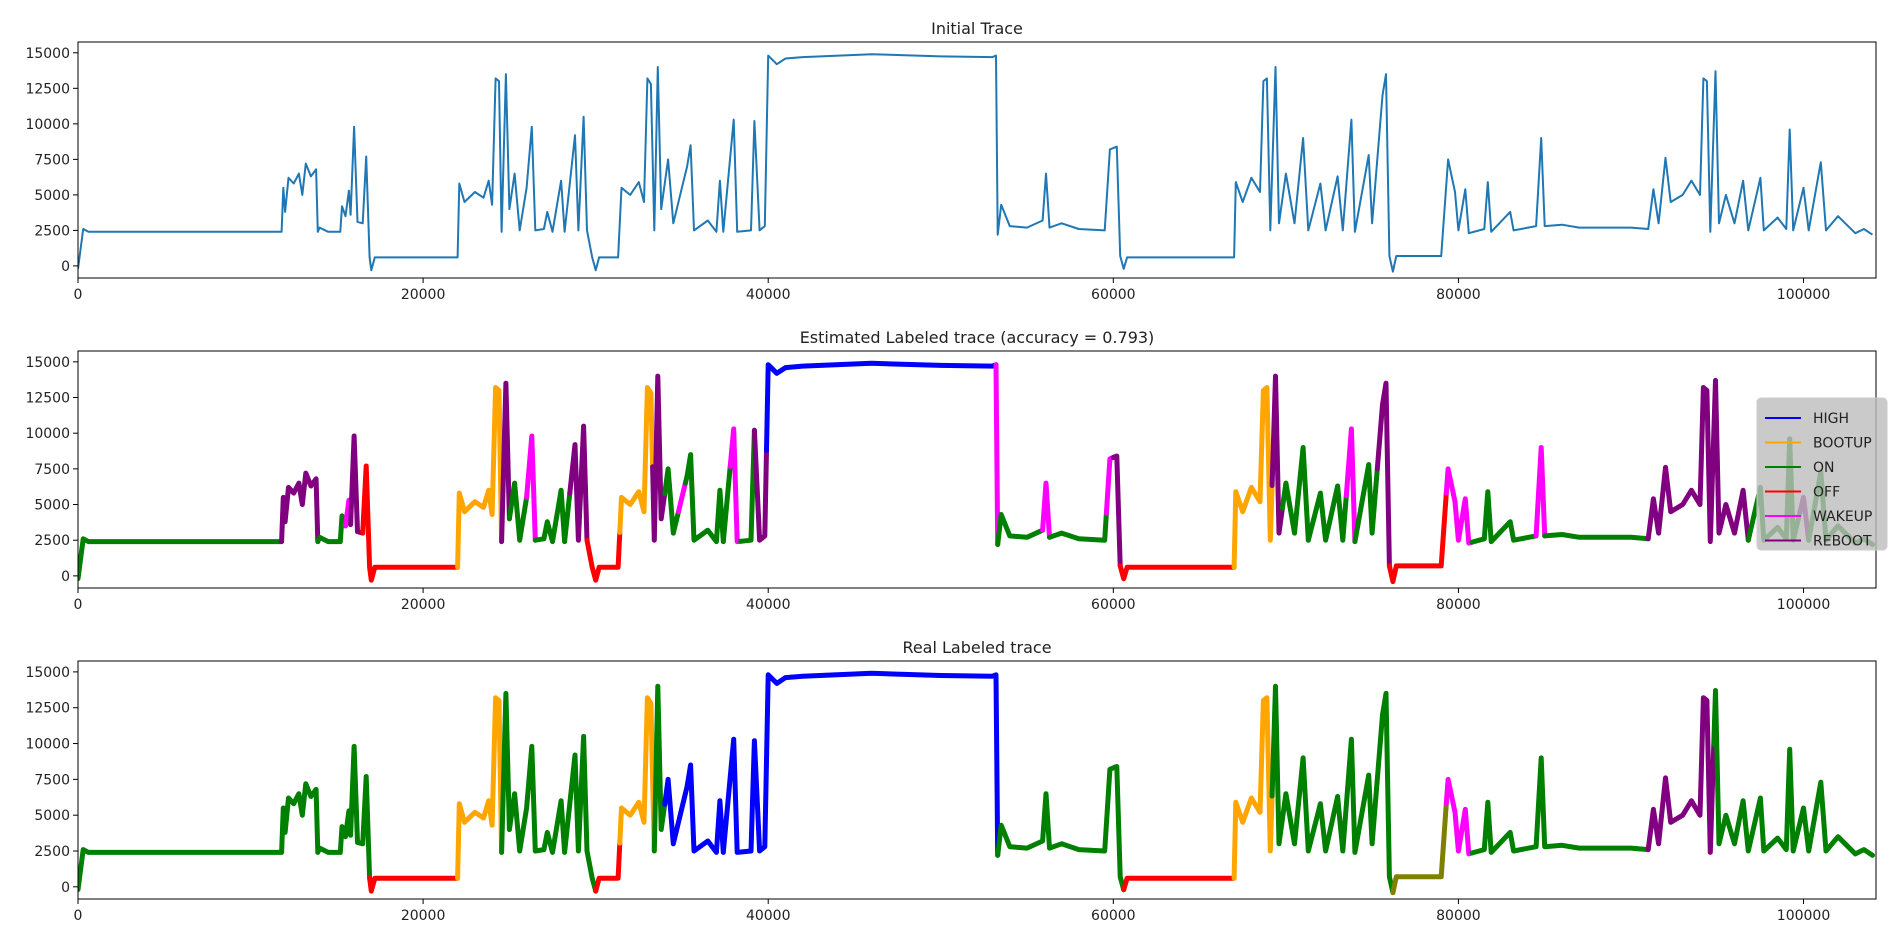 This screenshot has width=1892, height=950. What do you see at coordinates (1842, 444) in the screenshot?
I see `legend-label-bootup: BOOTUP` at bounding box center [1842, 444].